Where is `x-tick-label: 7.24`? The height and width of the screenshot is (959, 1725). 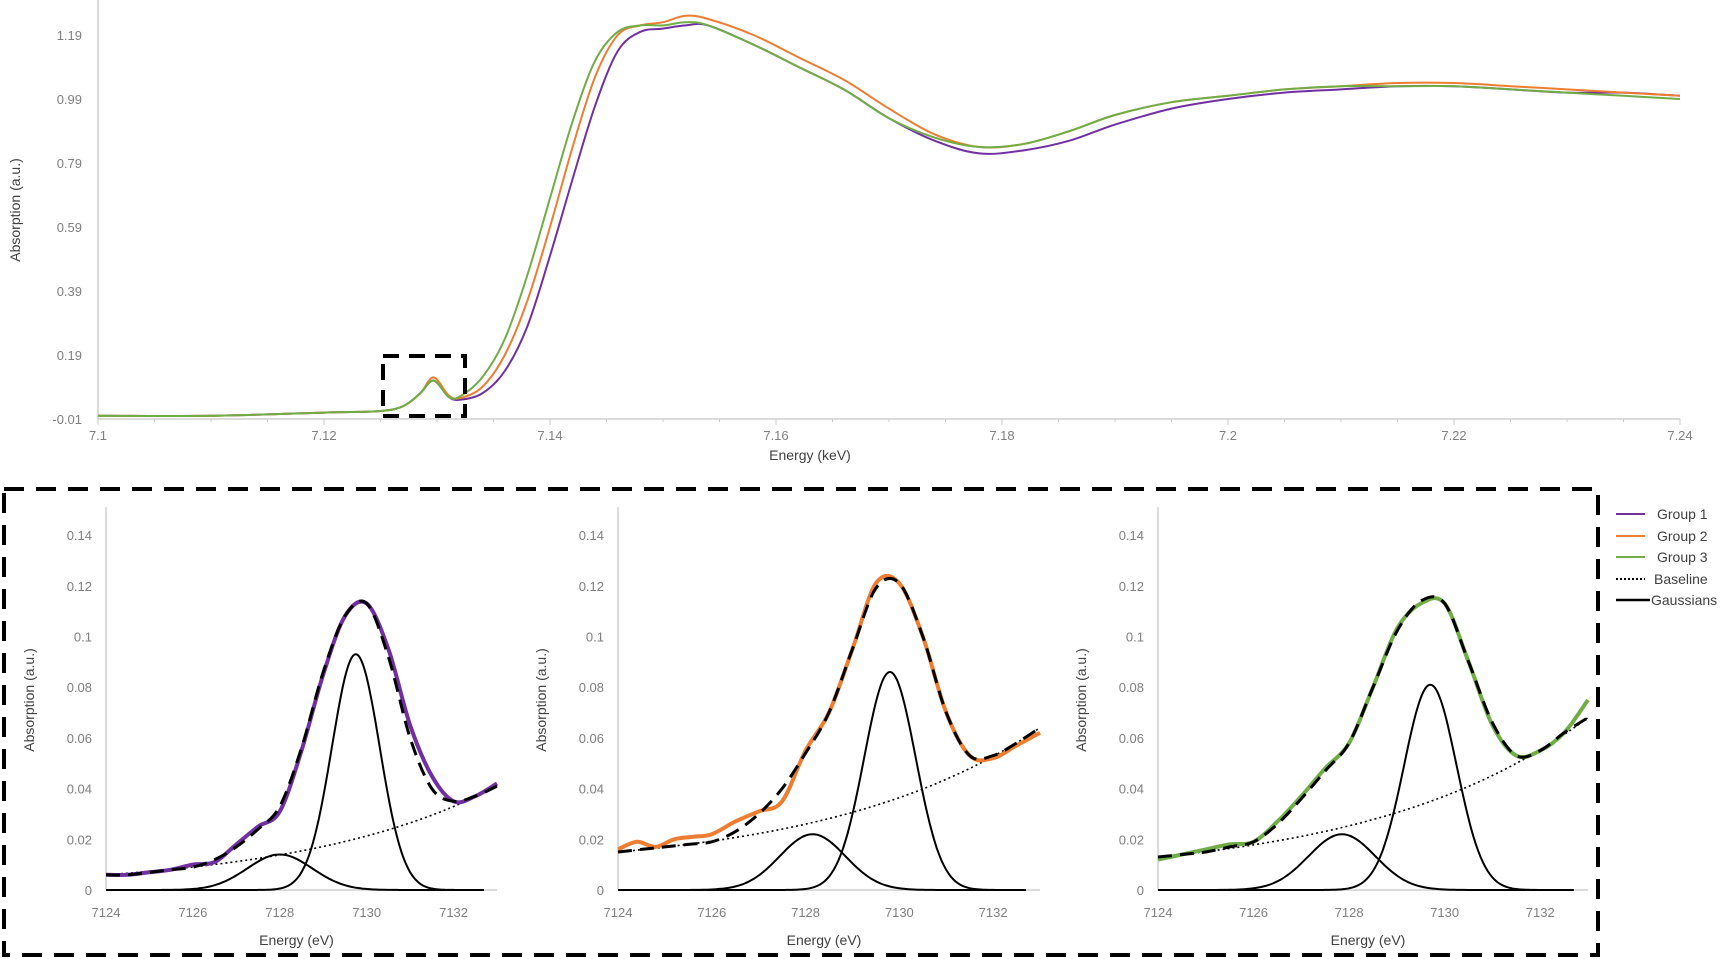
x-tick-label: 7.24 is located at coordinates (1679, 435).